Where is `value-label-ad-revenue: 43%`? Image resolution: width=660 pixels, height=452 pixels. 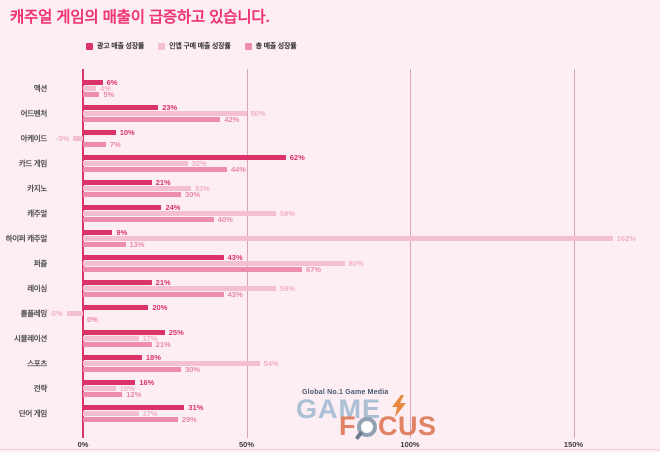
value-label-ad-revenue: 43% is located at coordinates (235, 257).